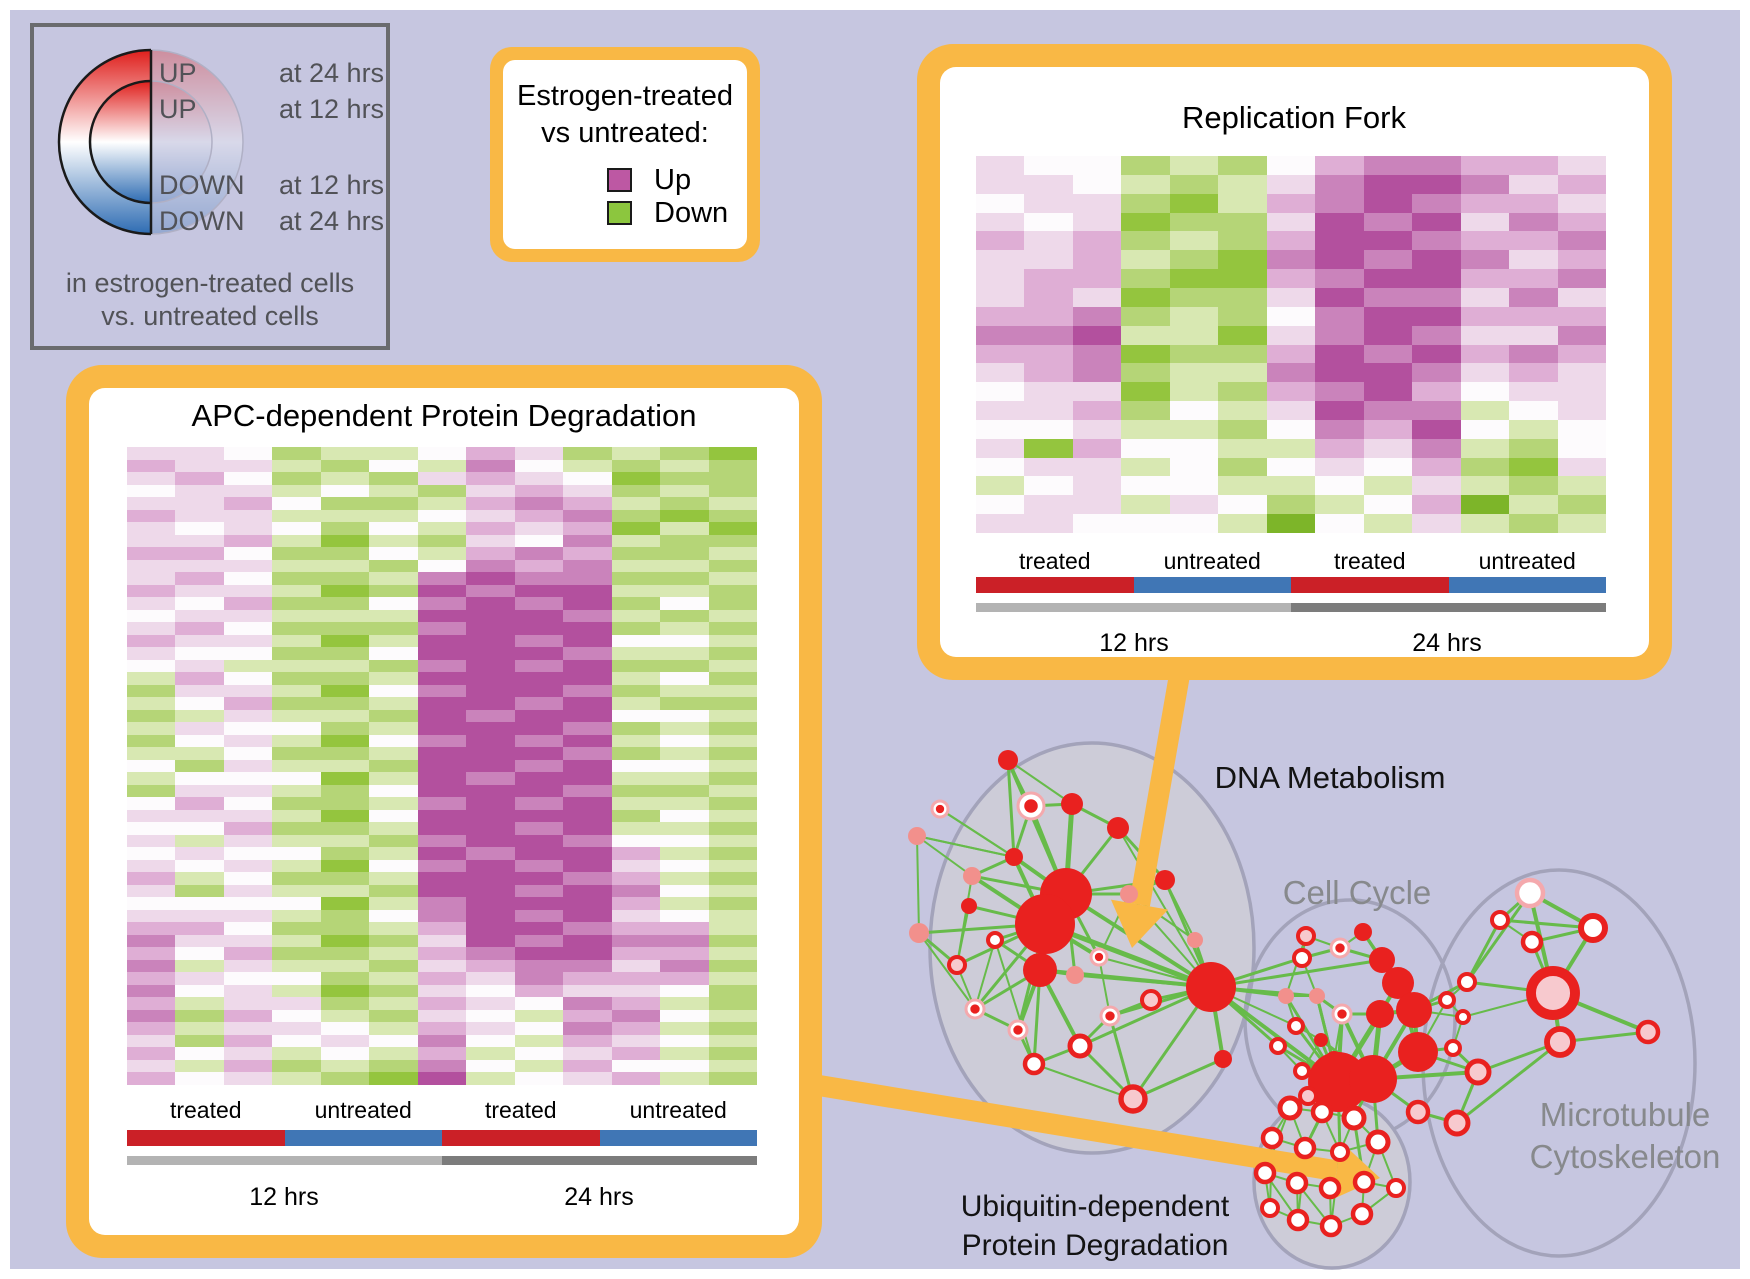 The image size is (1750, 1279). I want to click on direction-label: UP, so click(178, 109).